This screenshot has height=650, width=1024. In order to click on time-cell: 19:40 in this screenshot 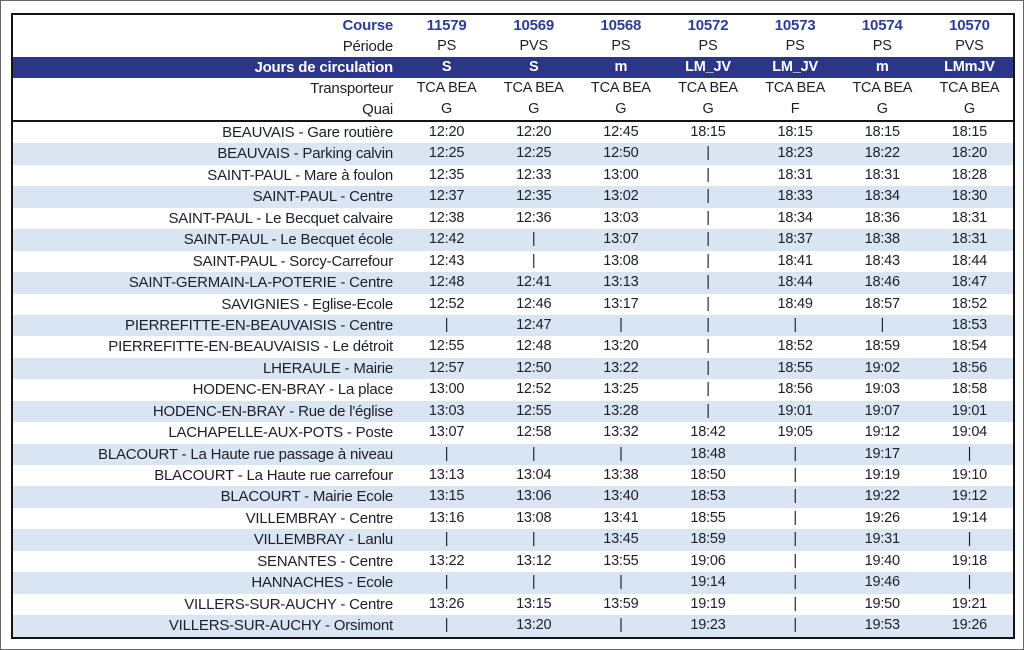, I will do `click(882, 560)`.